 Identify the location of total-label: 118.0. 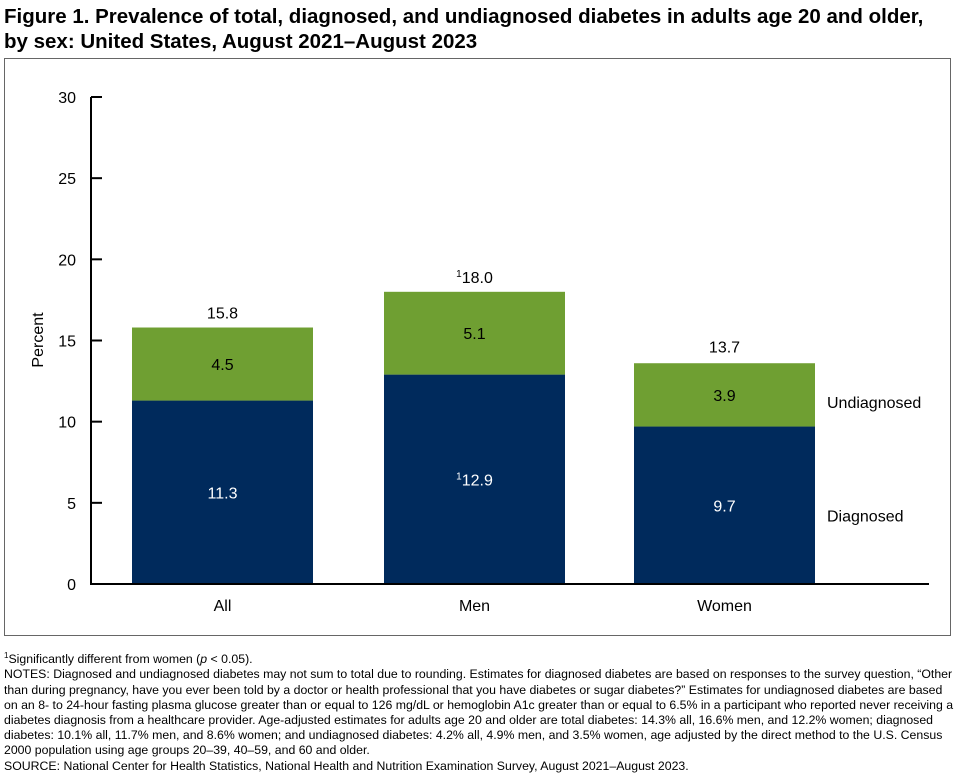
(474, 278).